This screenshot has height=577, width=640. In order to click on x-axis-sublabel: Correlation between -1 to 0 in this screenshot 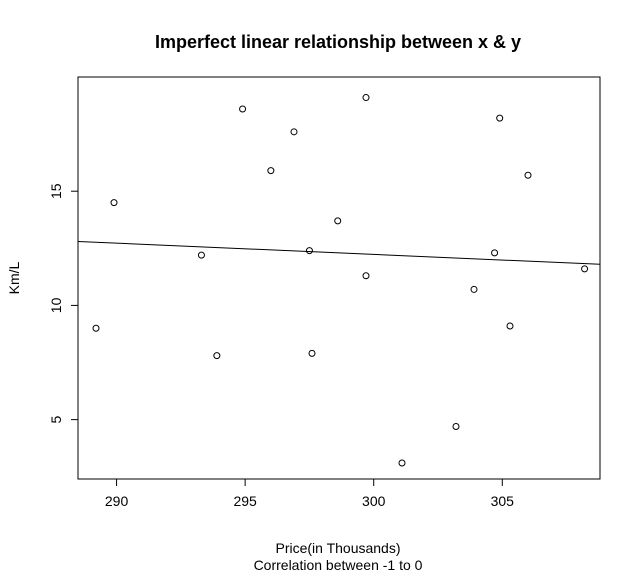, I will do `click(338, 565)`.